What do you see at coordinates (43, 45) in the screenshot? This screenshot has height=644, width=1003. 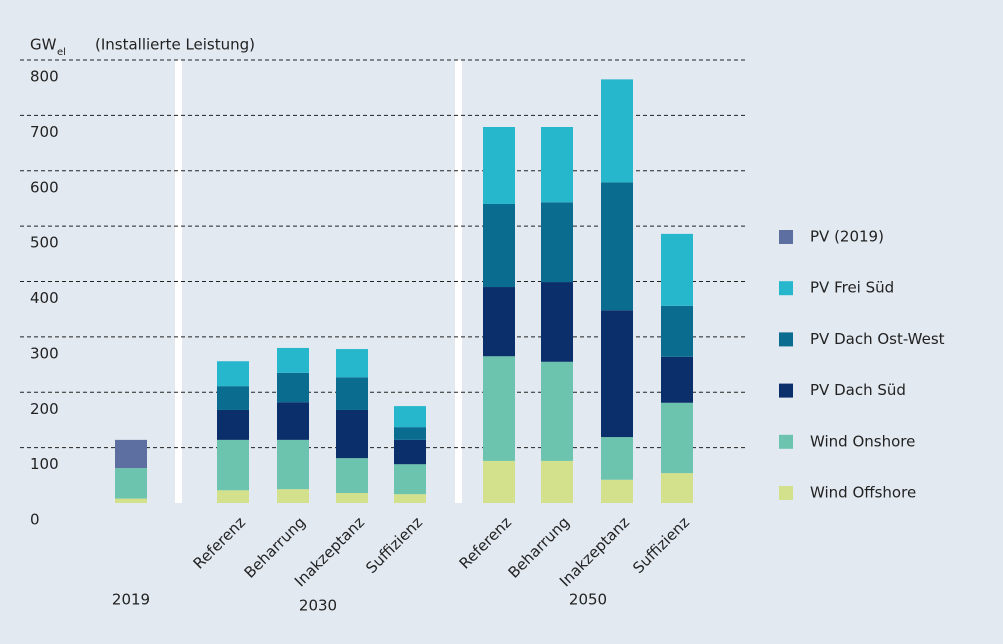 I see `y-axis-label: GW` at bounding box center [43, 45].